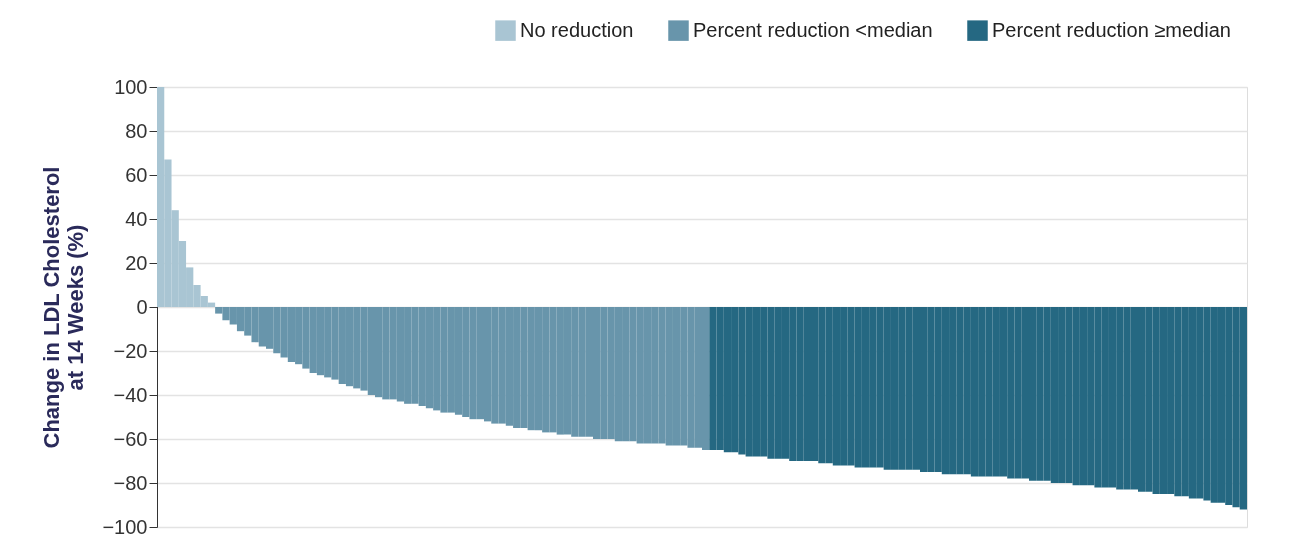 The height and width of the screenshot is (558, 1293). What do you see at coordinates (136, 130) in the screenshot?
I see `y-tick-label: 80` at bounding box center [136, 130].